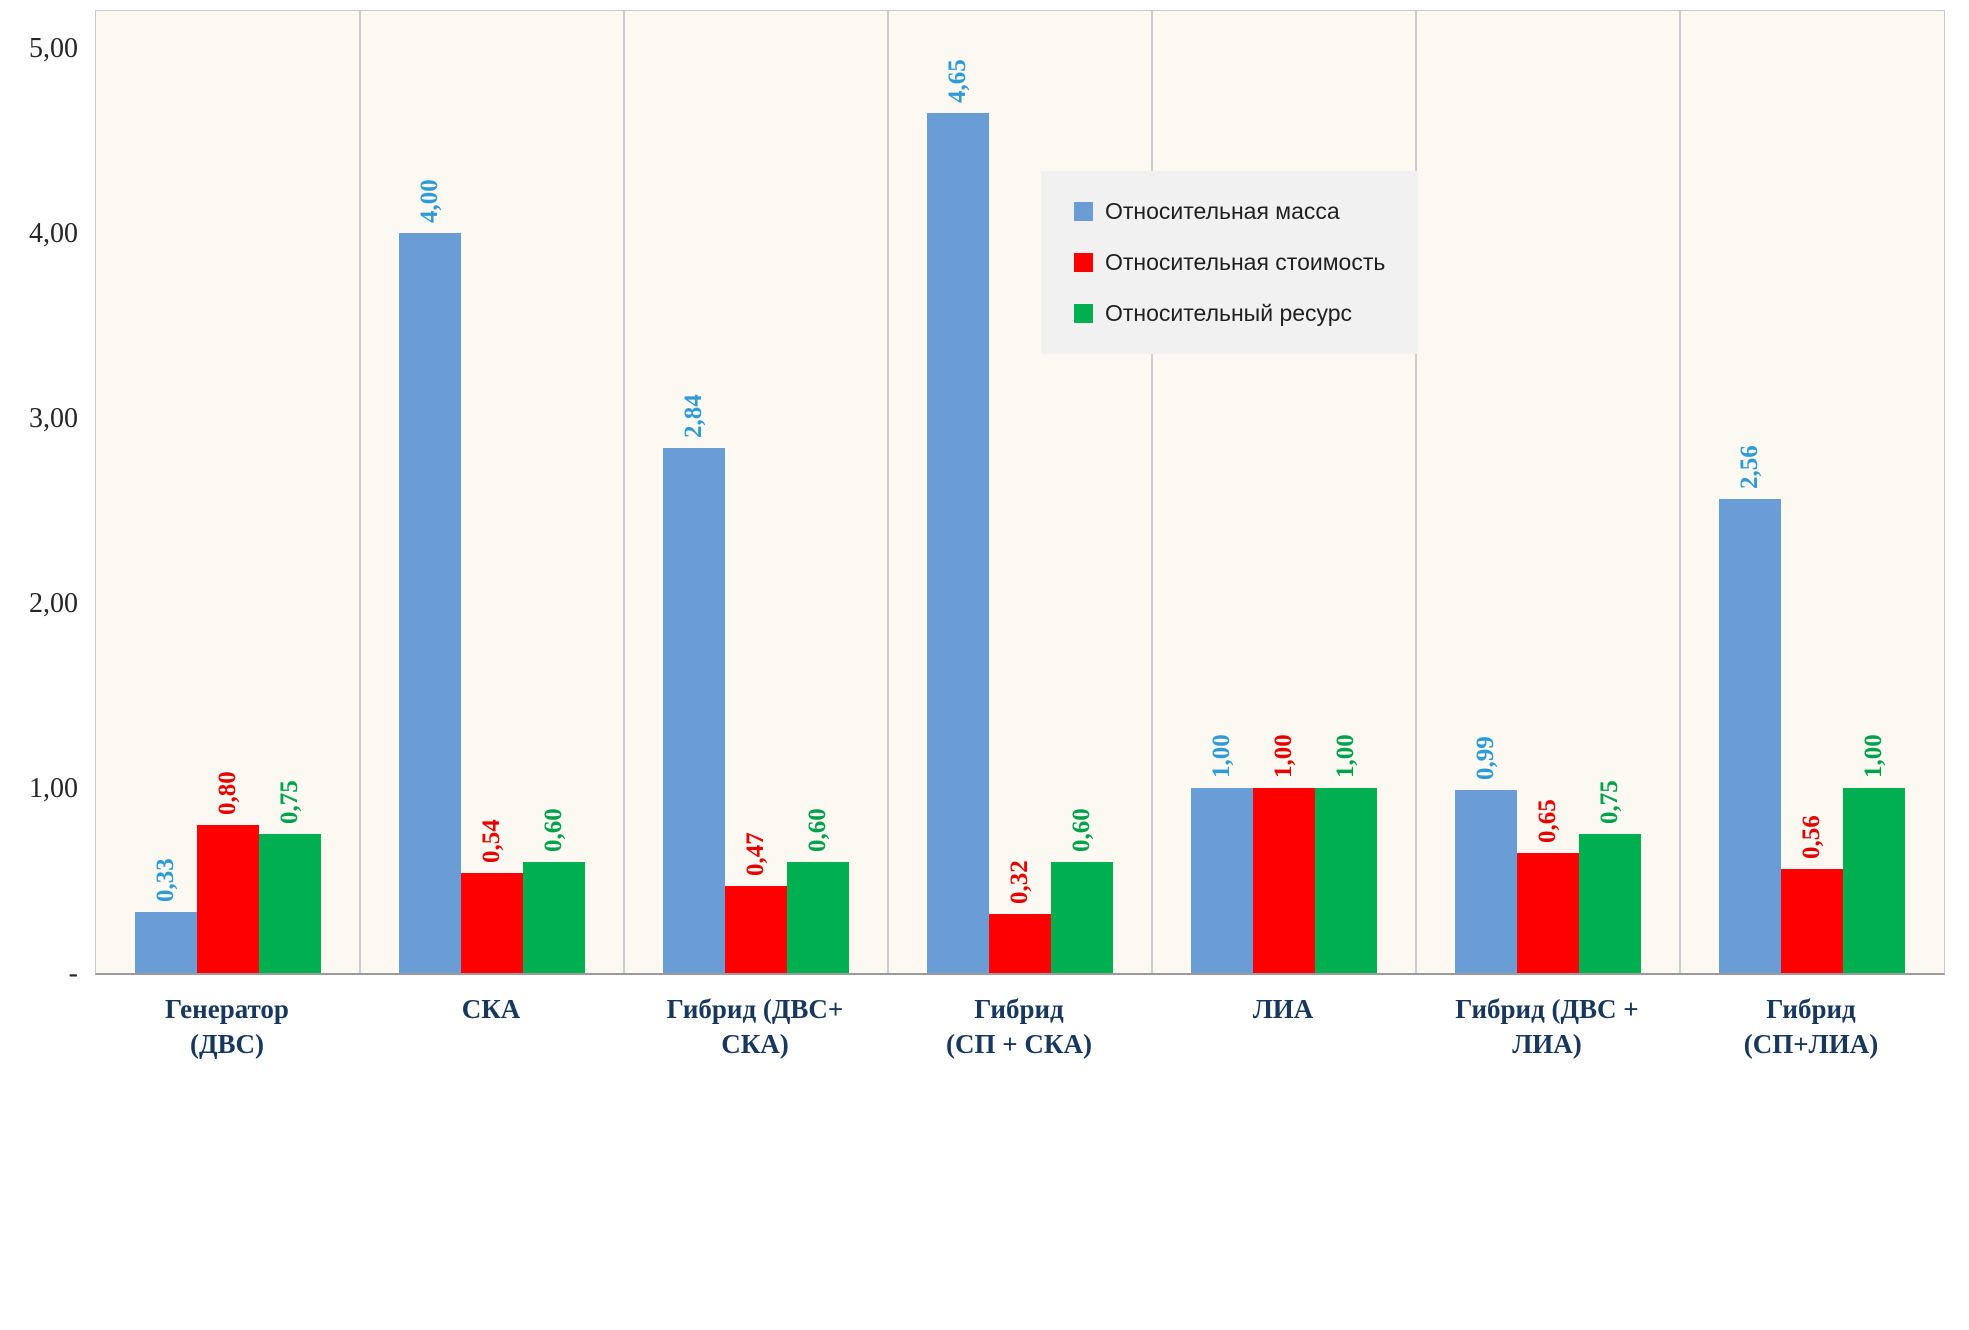 This screenshot has height=1330, width=1969. I want to click on category-label: Гибрид (ДВС+ СКА), so click(755, 1027).